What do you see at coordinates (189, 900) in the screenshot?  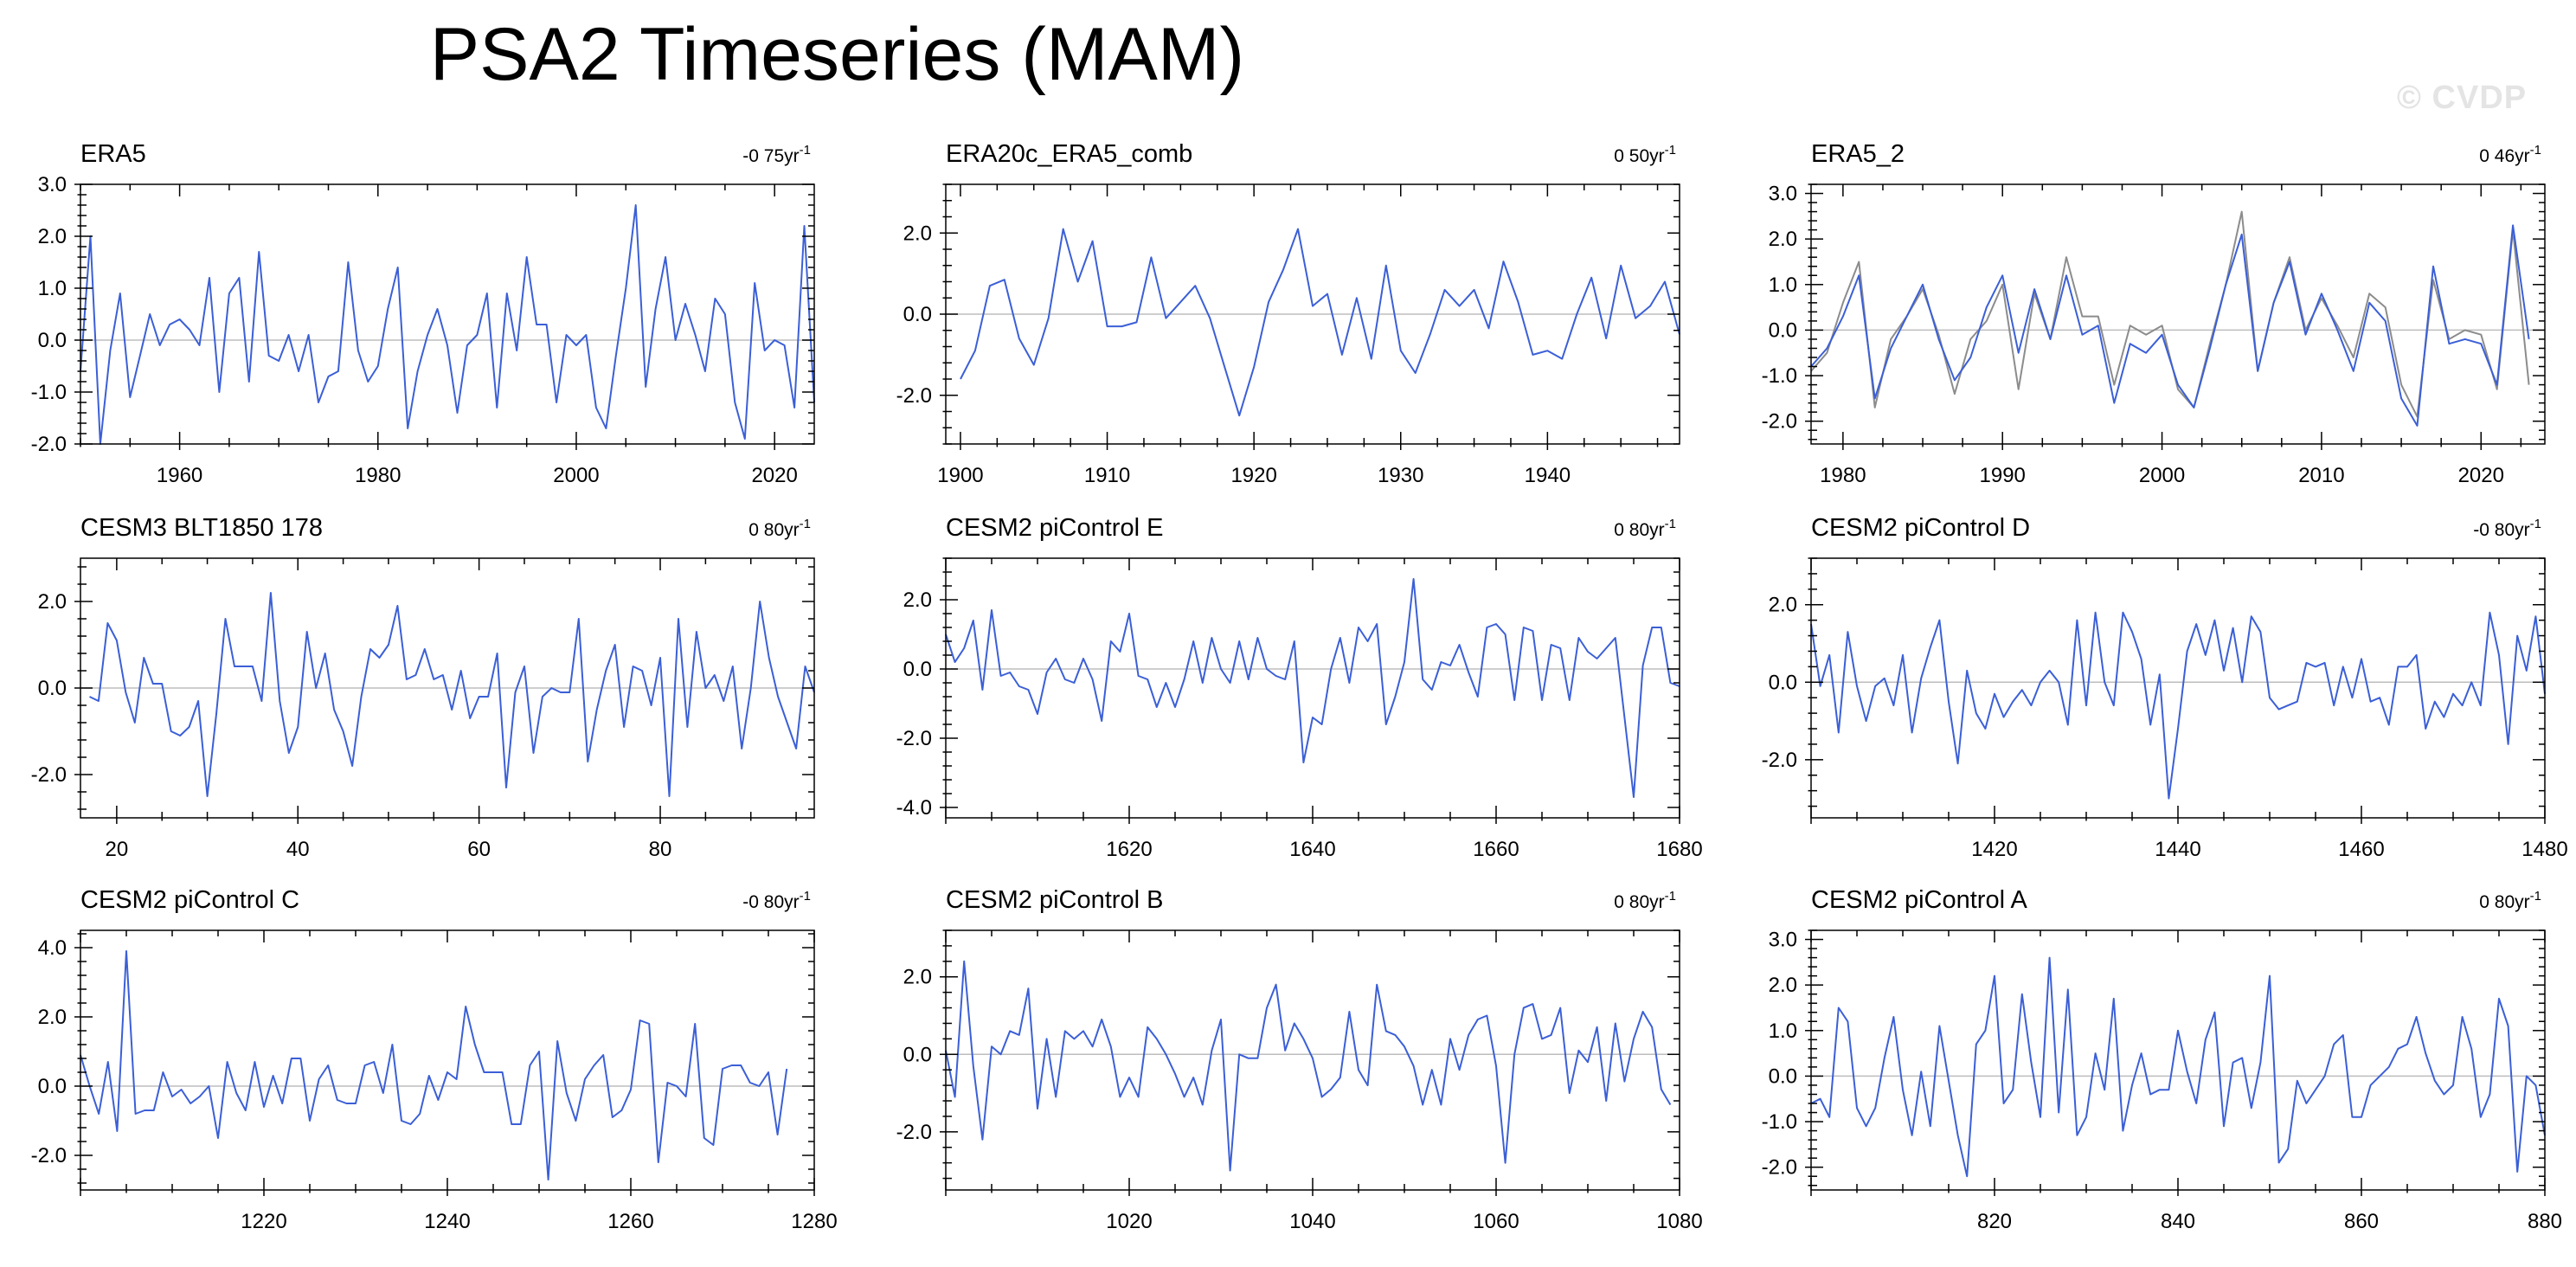 I see `panel-title: CESM2 piControl C` at bounding box center [189, 900].